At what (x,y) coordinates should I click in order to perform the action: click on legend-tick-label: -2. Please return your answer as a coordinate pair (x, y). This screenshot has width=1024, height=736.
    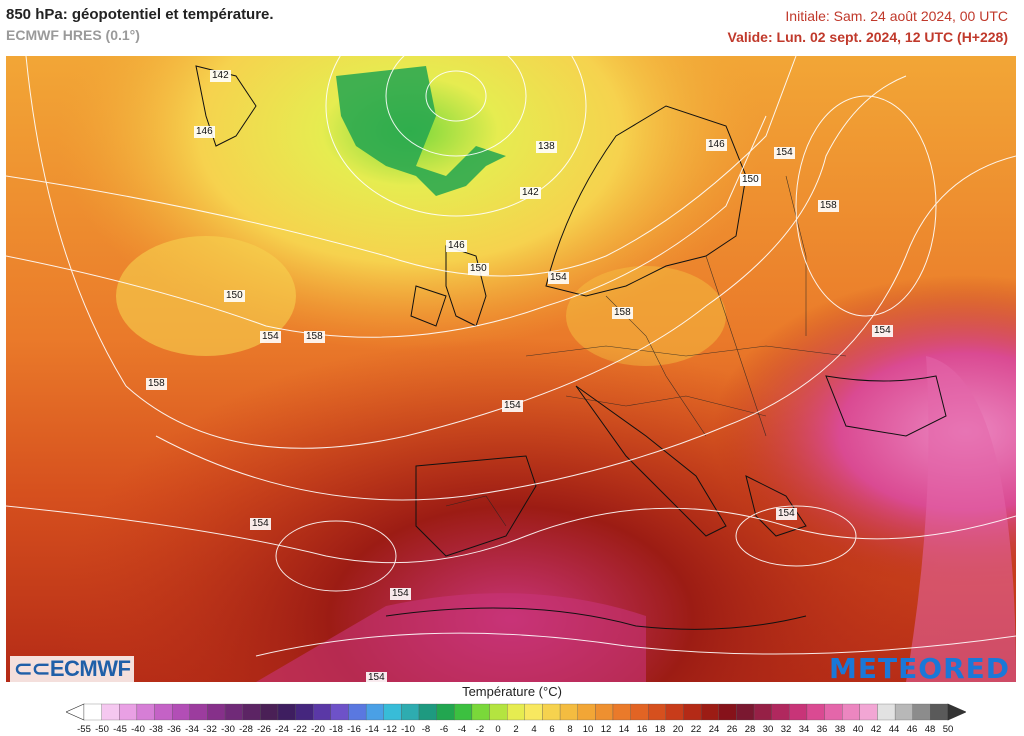
    Looking at the image, I should click on (480, 729).